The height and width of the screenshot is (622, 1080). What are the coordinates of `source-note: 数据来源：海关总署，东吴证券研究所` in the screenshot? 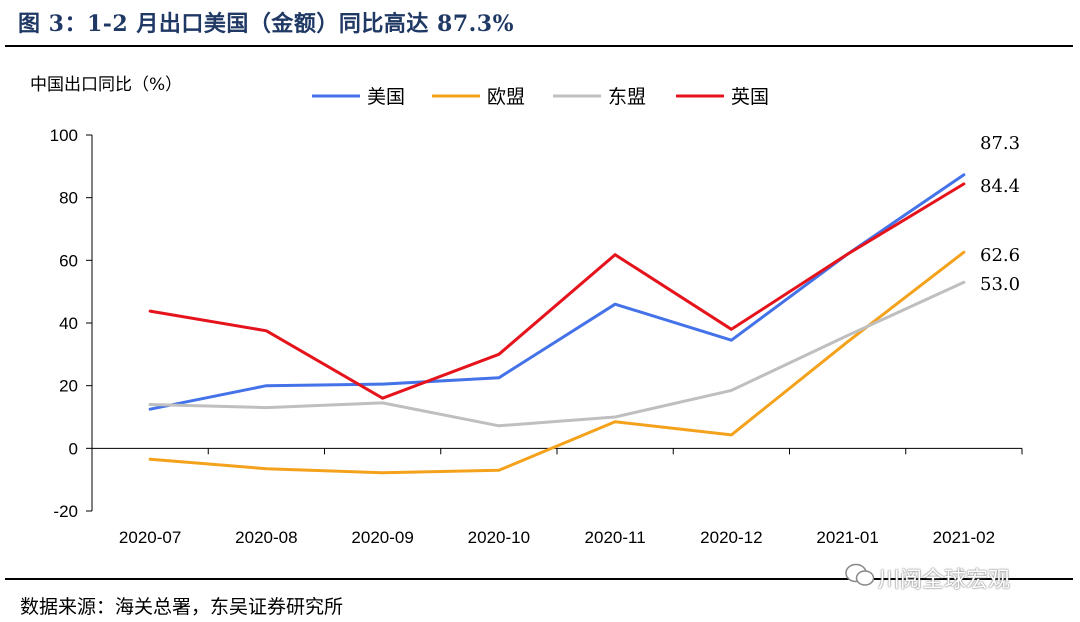 It's located at (182, 607).